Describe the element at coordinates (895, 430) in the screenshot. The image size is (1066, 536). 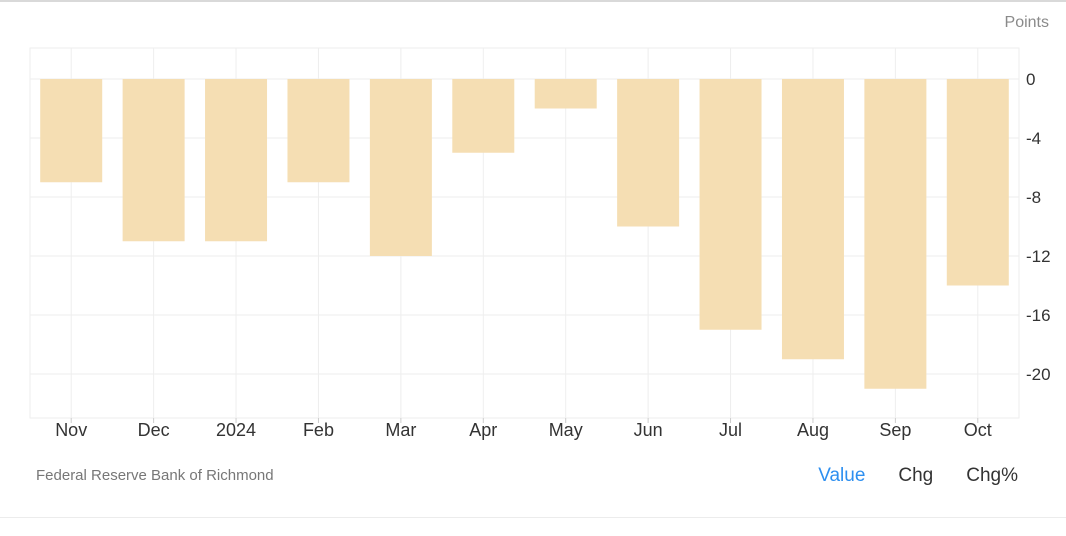
I see `x-tick-label: Sep` at that location.